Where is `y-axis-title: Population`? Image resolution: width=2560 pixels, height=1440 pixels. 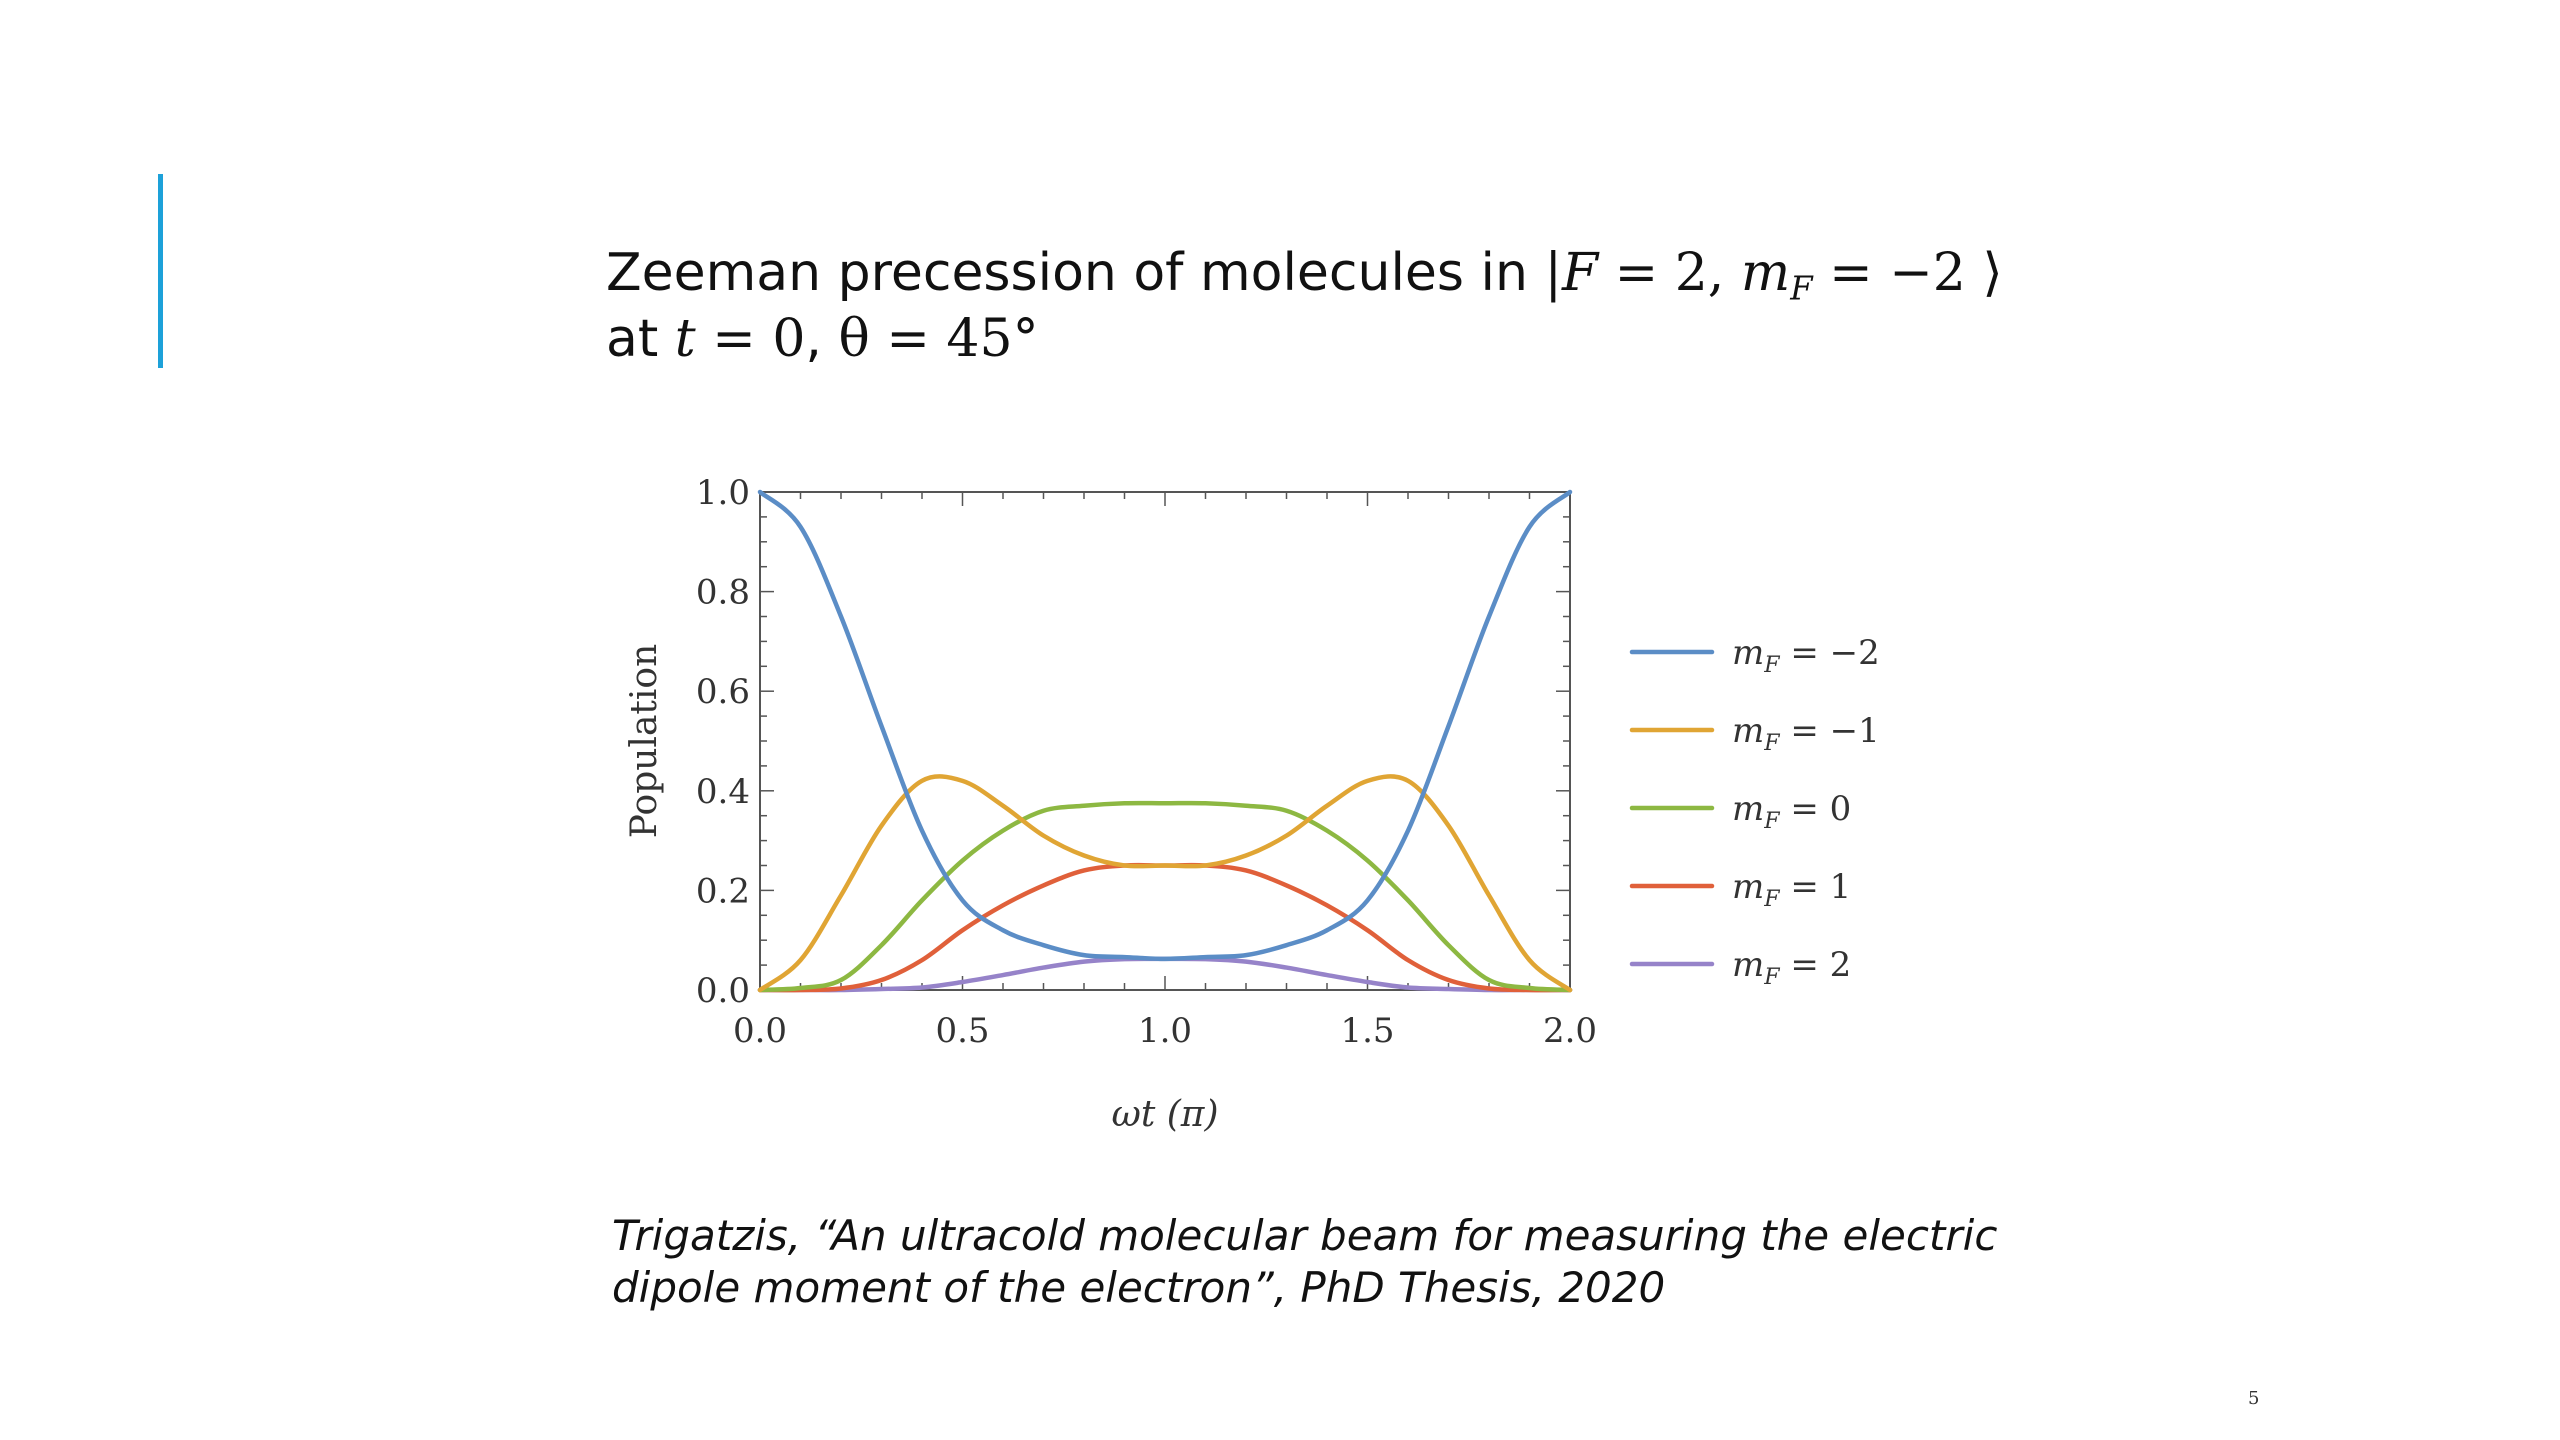 y-axis-title: Population is located at coordinates (644, 741).